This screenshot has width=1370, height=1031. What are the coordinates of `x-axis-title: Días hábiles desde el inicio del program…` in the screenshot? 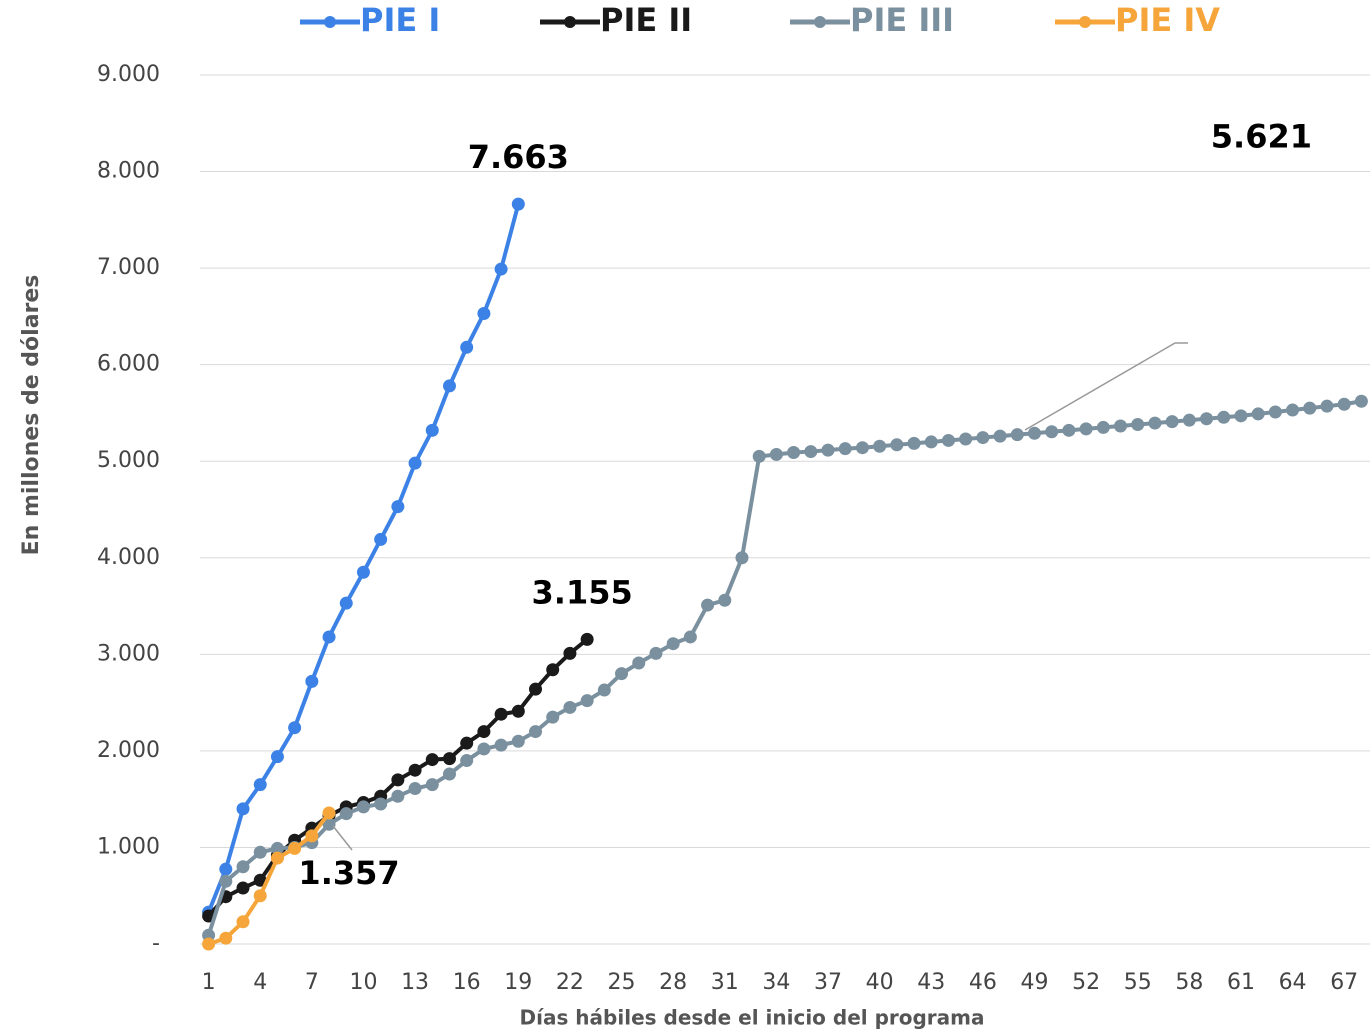 It's located at (751, 1018).